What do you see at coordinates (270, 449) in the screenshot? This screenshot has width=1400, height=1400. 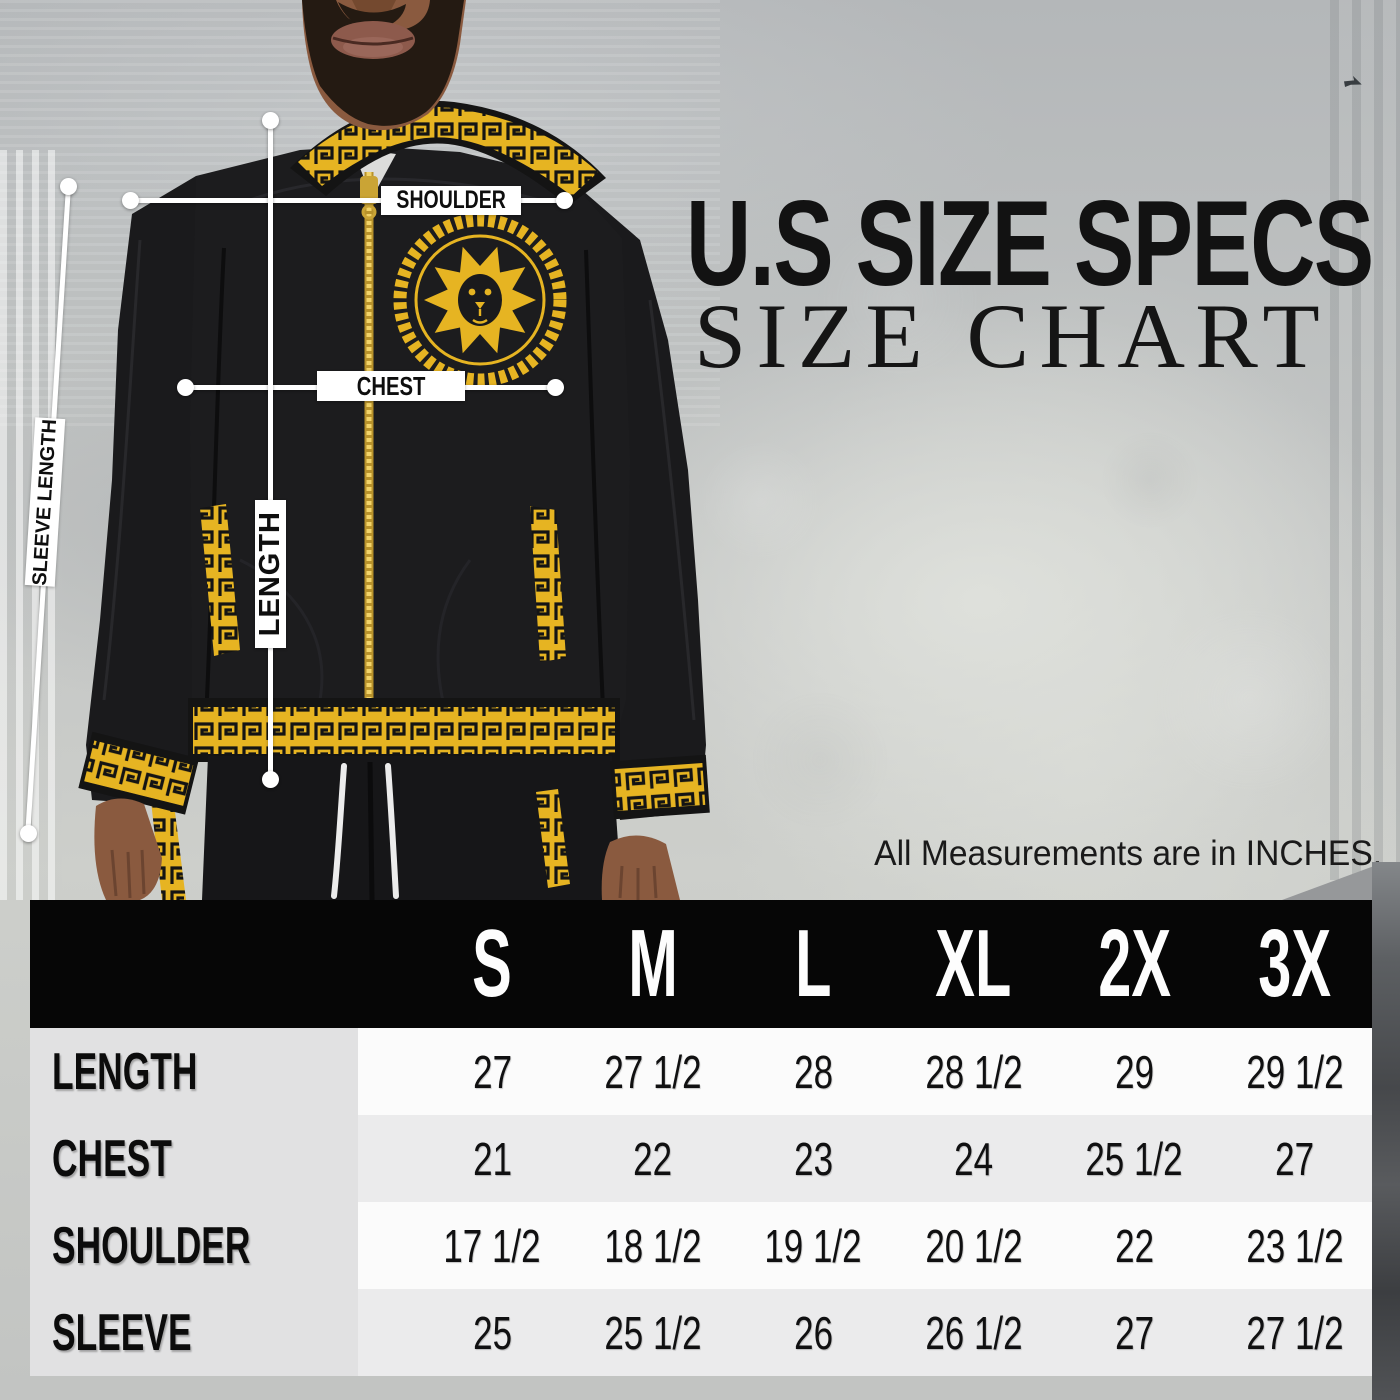 I see `length-measure-line` at bounding box center [270, 449].